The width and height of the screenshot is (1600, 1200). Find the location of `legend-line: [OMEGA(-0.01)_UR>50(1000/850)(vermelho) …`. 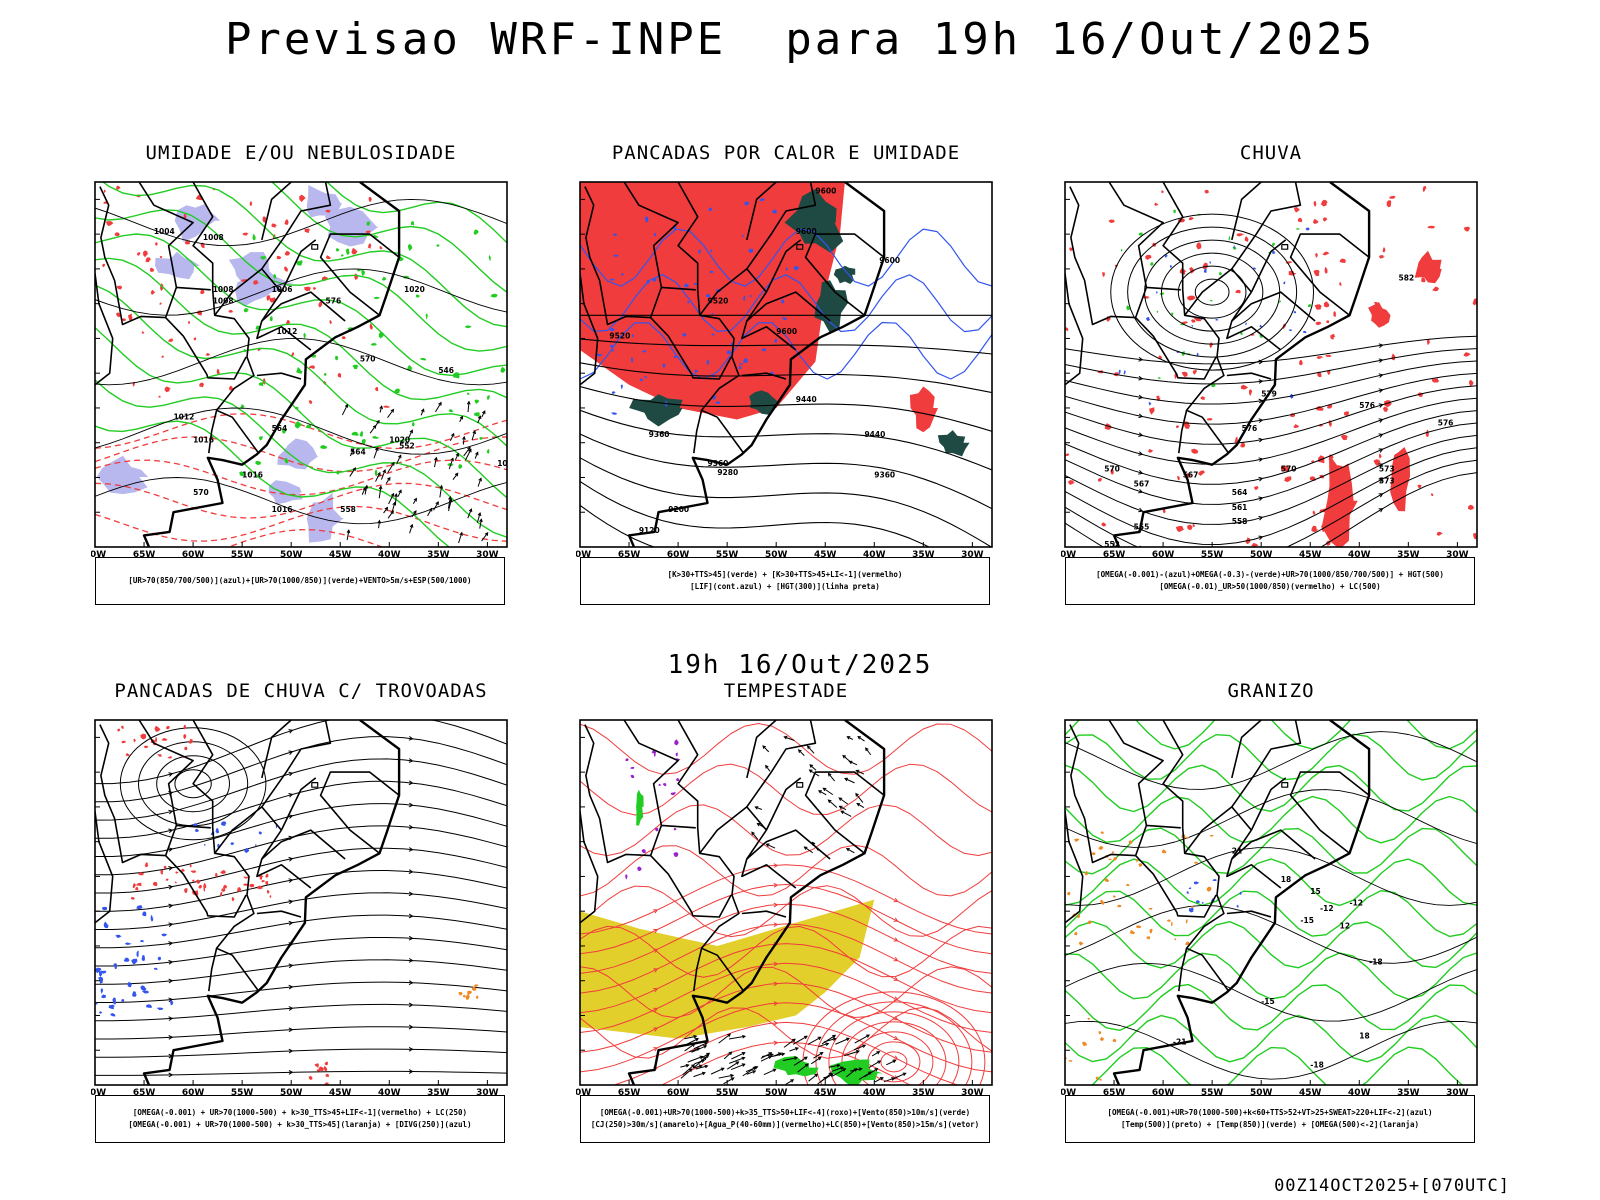

legend-line: [OMEGA(-0.01)_UR>50(1000/850)(vermelho) … is located at coordinates (1270, 586).